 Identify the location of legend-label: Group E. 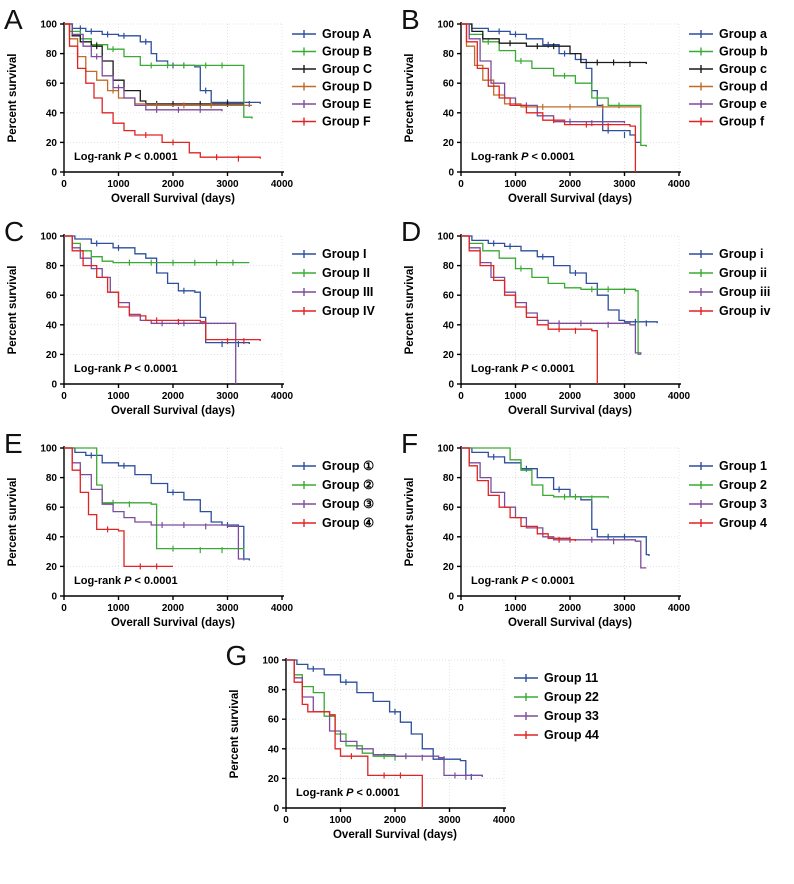
(346, 104).